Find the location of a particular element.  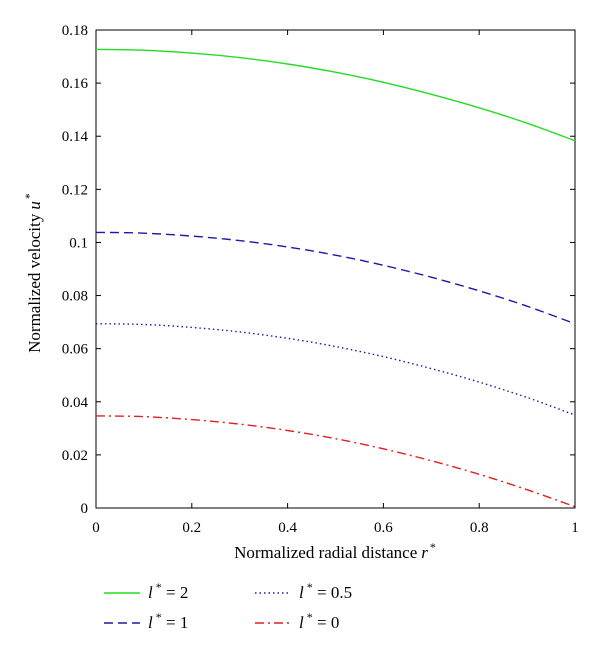

legend-label: l * = 2 is located at coordinates (168, 591).